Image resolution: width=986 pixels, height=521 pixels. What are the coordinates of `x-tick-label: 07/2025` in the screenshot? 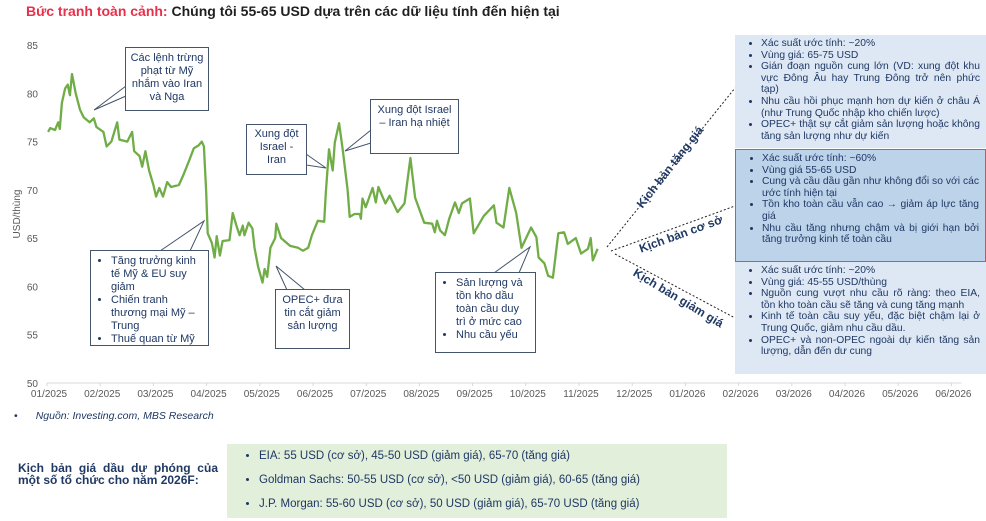 It's located at (368, 394).